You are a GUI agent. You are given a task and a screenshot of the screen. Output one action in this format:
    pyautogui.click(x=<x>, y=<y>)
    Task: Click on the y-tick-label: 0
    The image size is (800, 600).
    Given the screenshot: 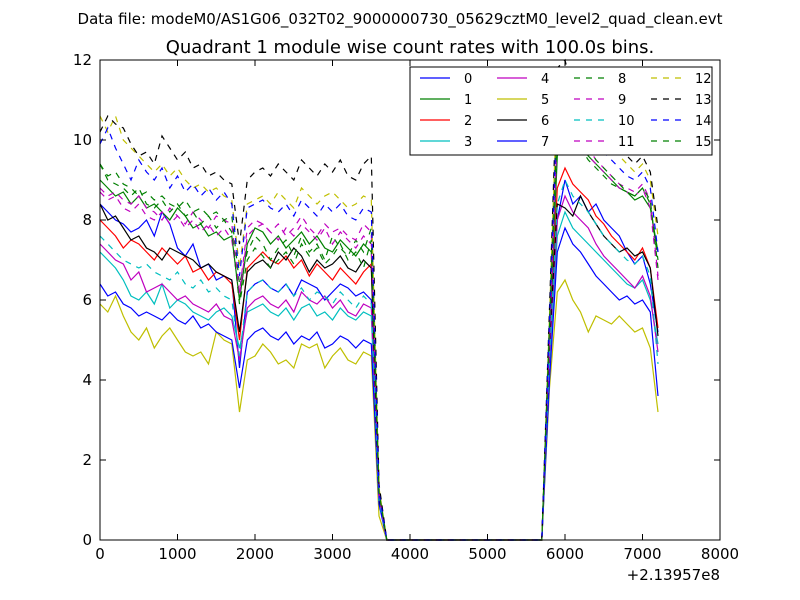 What is the action you would take?
    pyautogui.click(x=87, y=540)
    